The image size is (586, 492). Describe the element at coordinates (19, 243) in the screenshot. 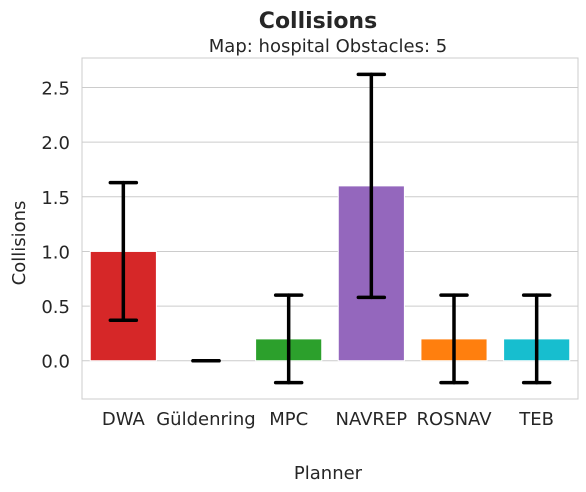

I see `y-axis-label: Collisions` at that location.